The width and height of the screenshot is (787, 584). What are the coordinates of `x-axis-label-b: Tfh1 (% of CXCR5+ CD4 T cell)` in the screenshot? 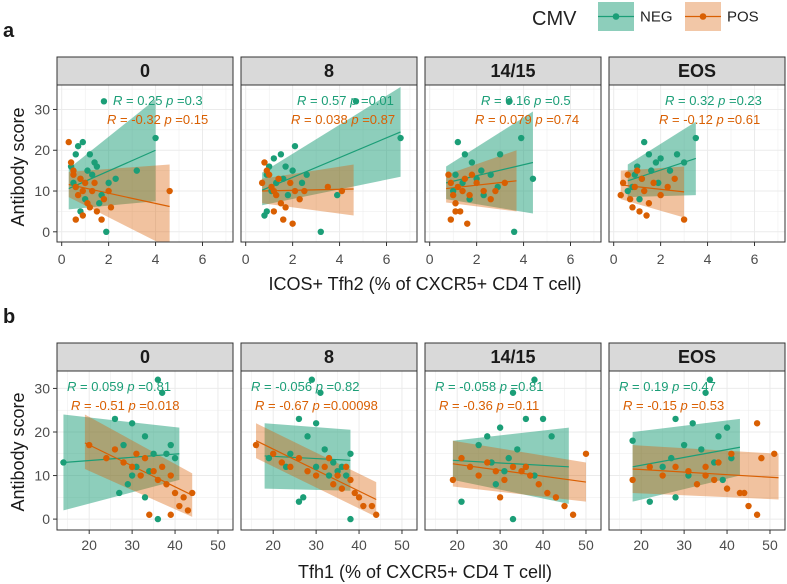 It's located at (425, 572).